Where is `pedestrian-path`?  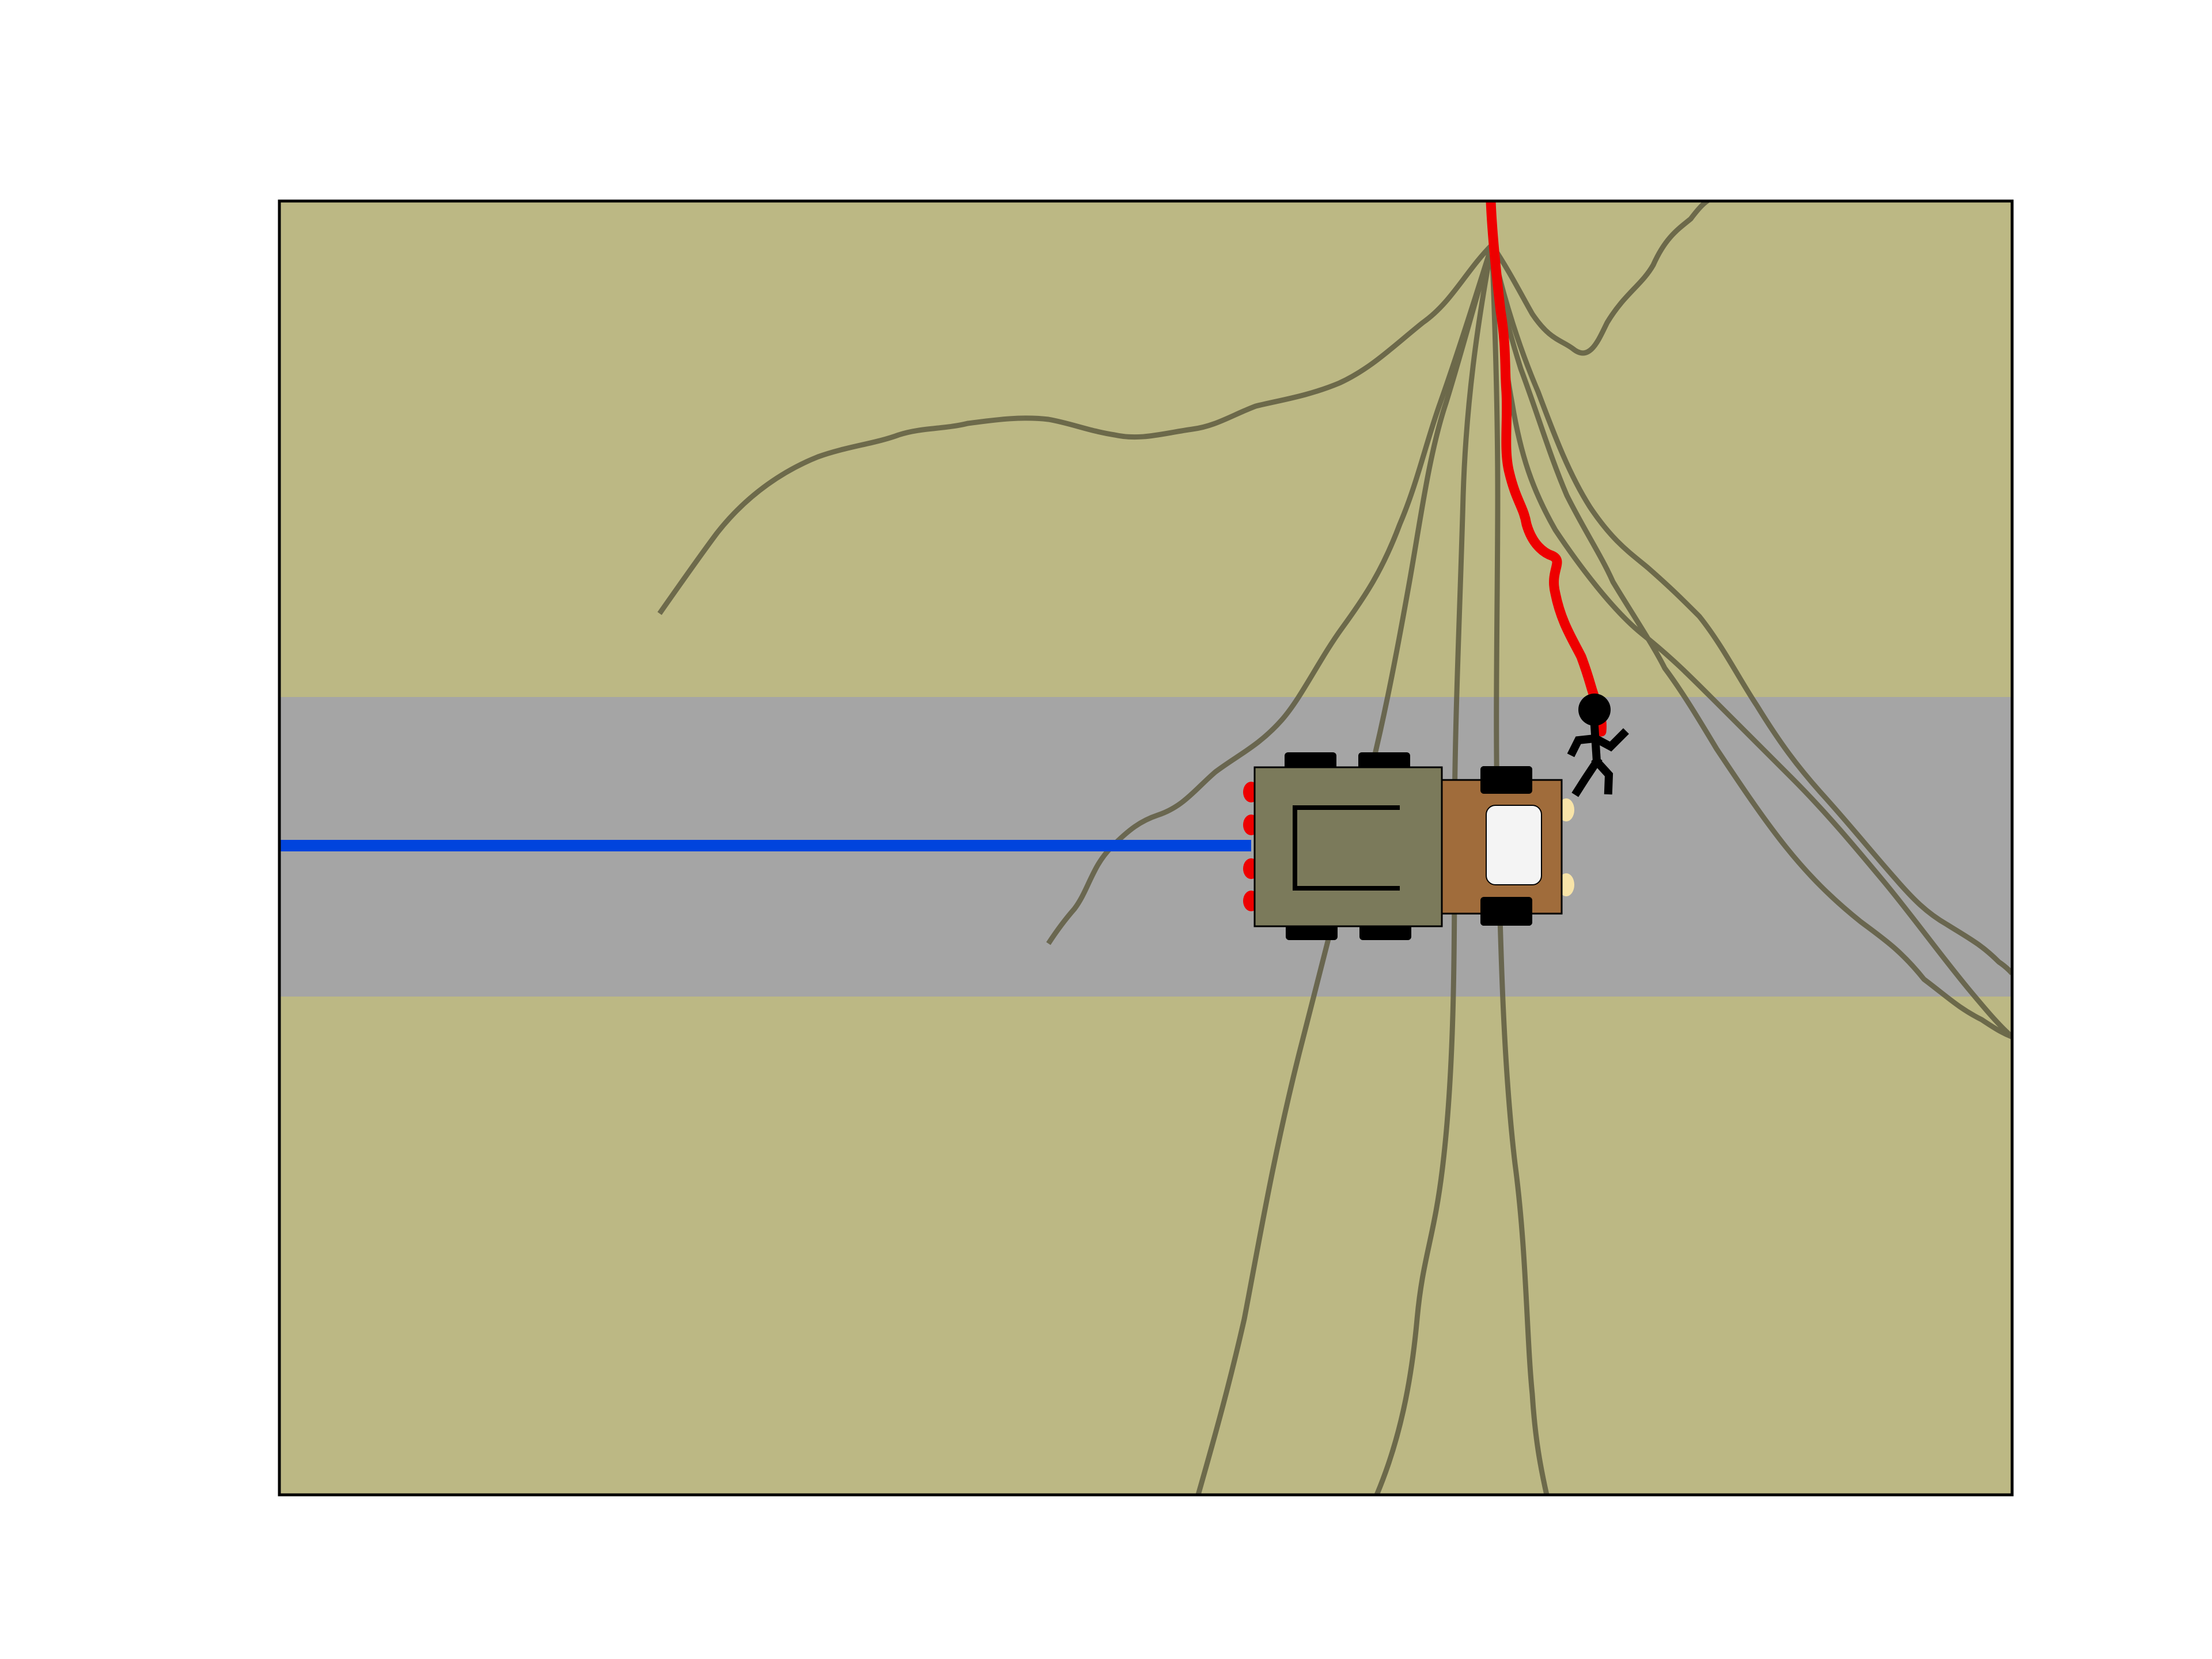
pedestrian-path is located at coordinates (1546, 469).